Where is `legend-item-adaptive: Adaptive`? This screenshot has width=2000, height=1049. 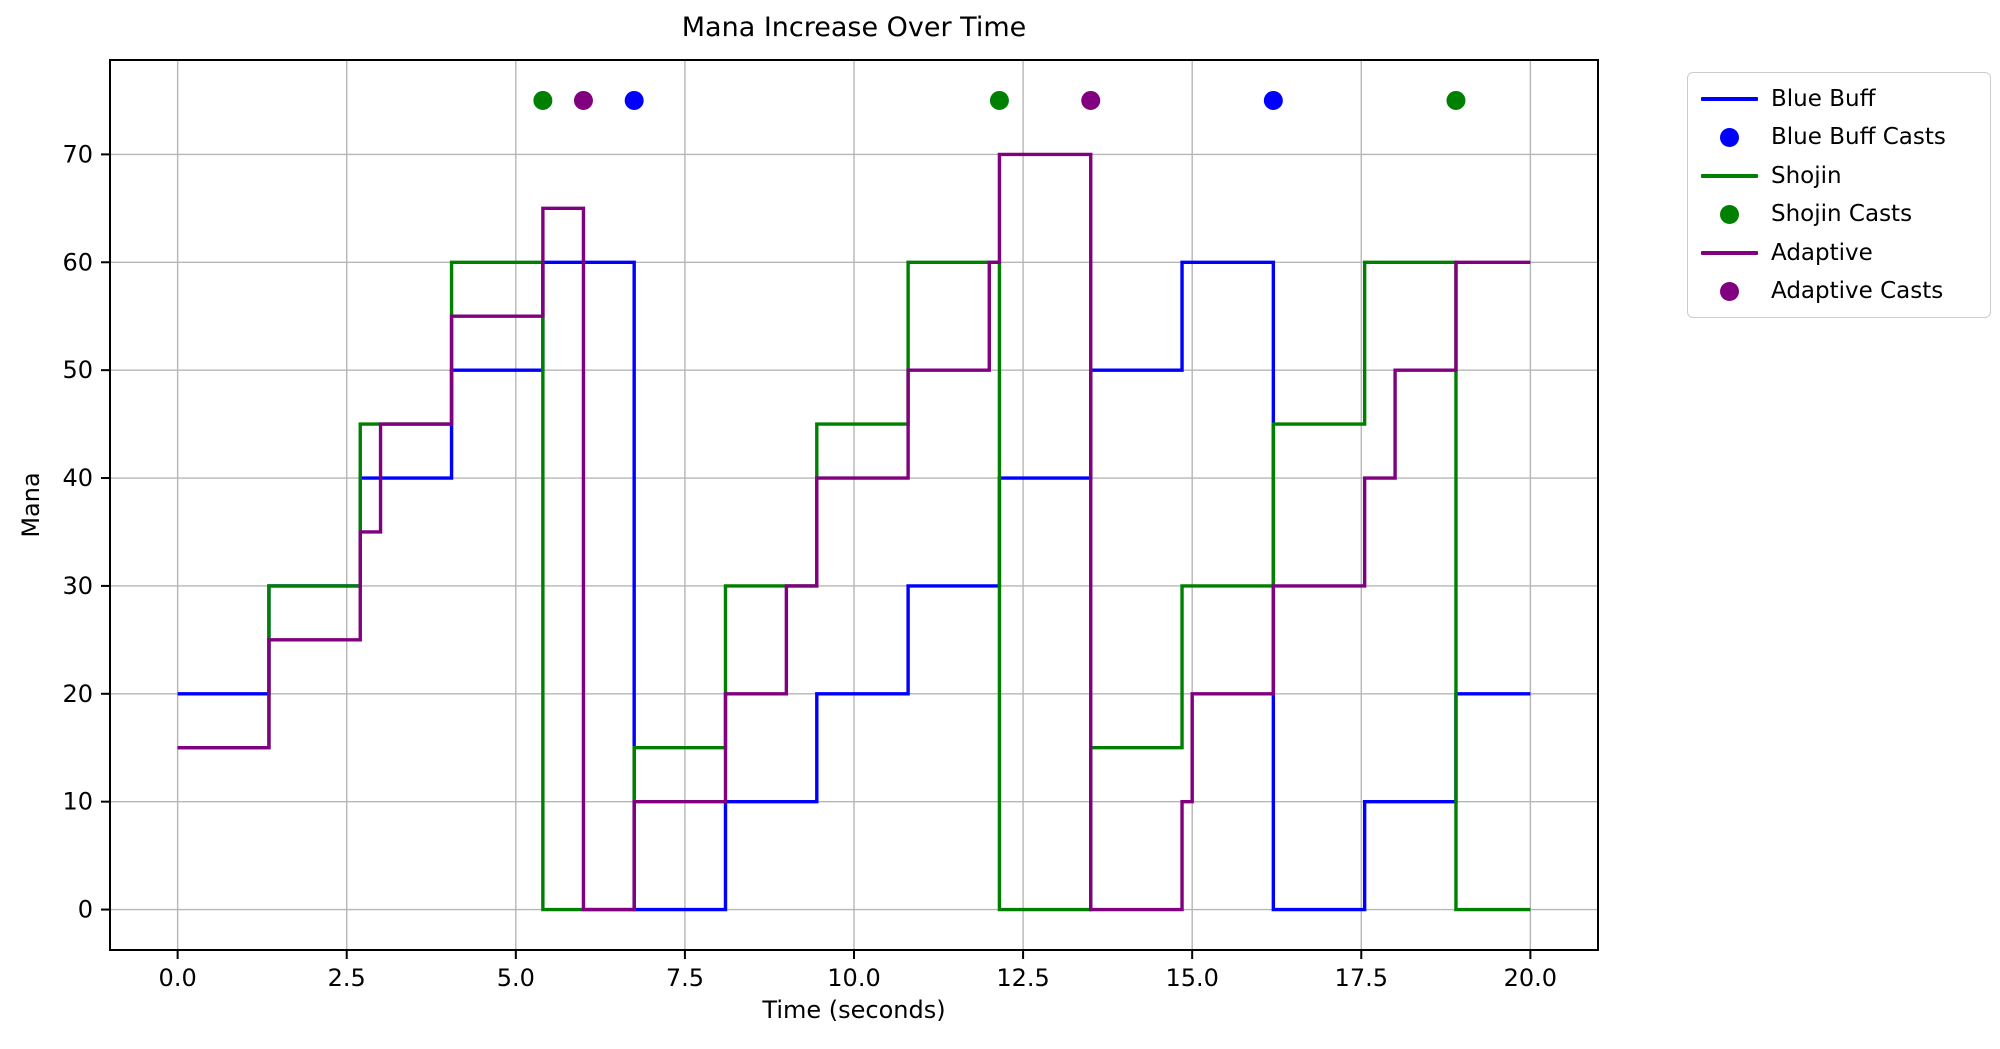
legend-item-adaptive: Adaptive is located at coordinates (1839, 252).